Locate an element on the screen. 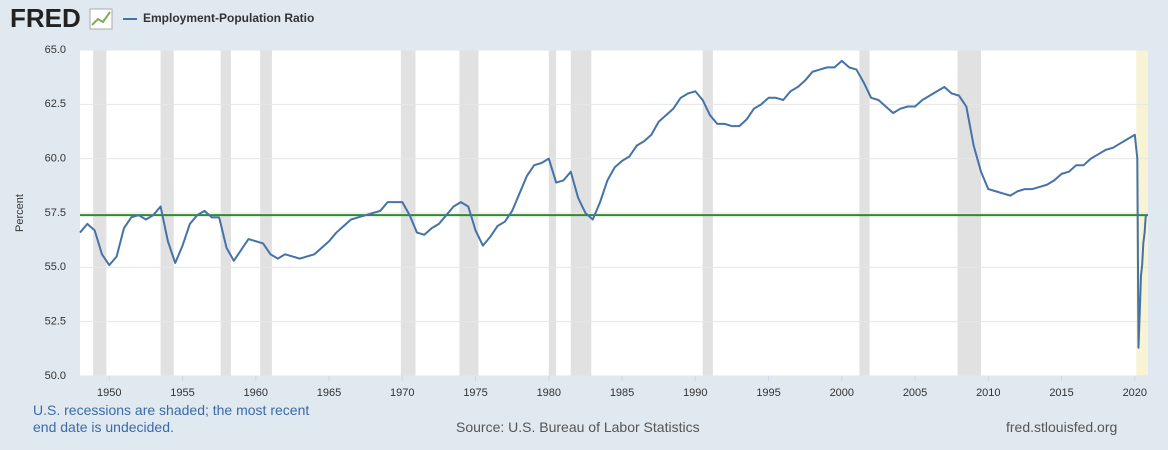 This screenshot has width=1168, height=450. logo-icon is located at coordinates (101, 19).